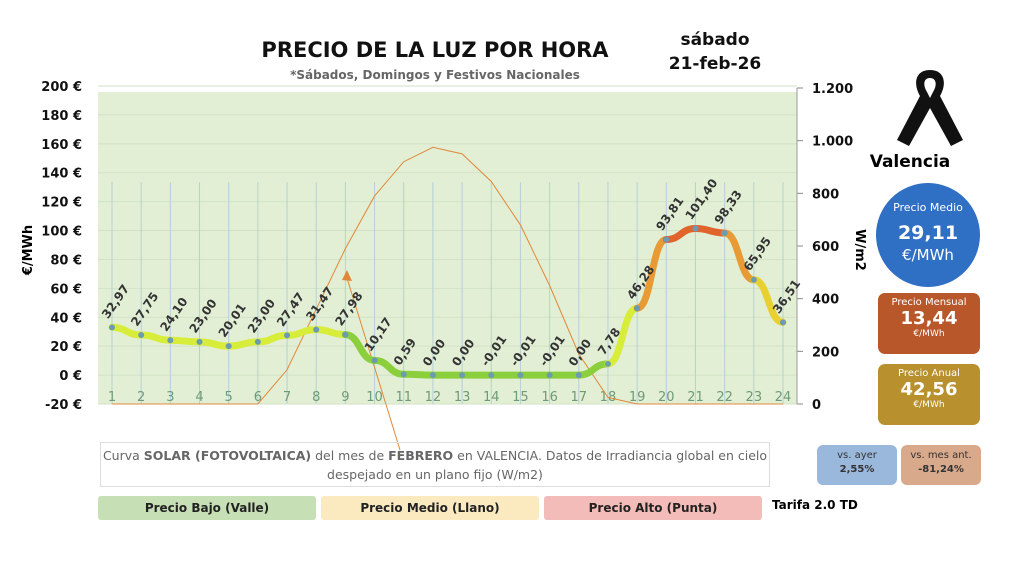 The image size is (1024, 568). Describe the element at coordinates (66, 347) in the screenshot. I see `y-tick-label: 20 €` at that location.